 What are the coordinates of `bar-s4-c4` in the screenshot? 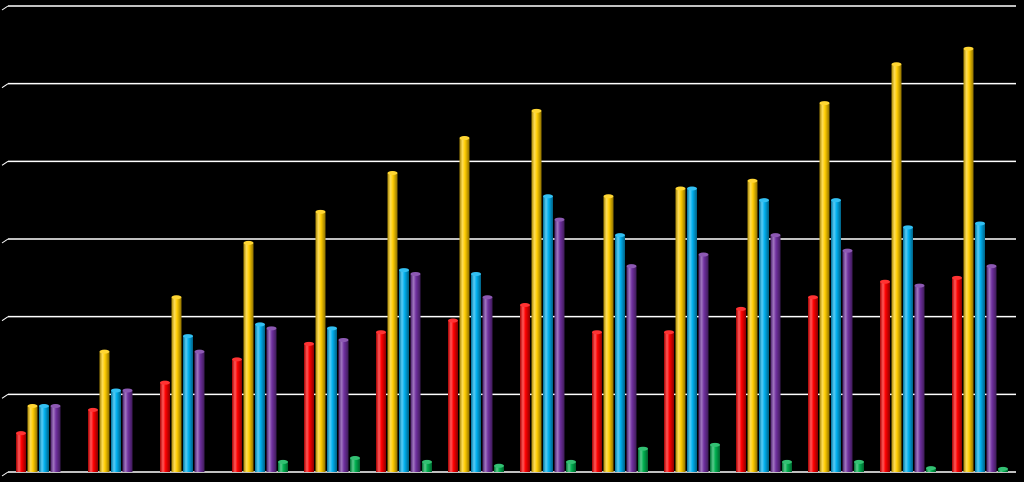 It's located at (355, 465).